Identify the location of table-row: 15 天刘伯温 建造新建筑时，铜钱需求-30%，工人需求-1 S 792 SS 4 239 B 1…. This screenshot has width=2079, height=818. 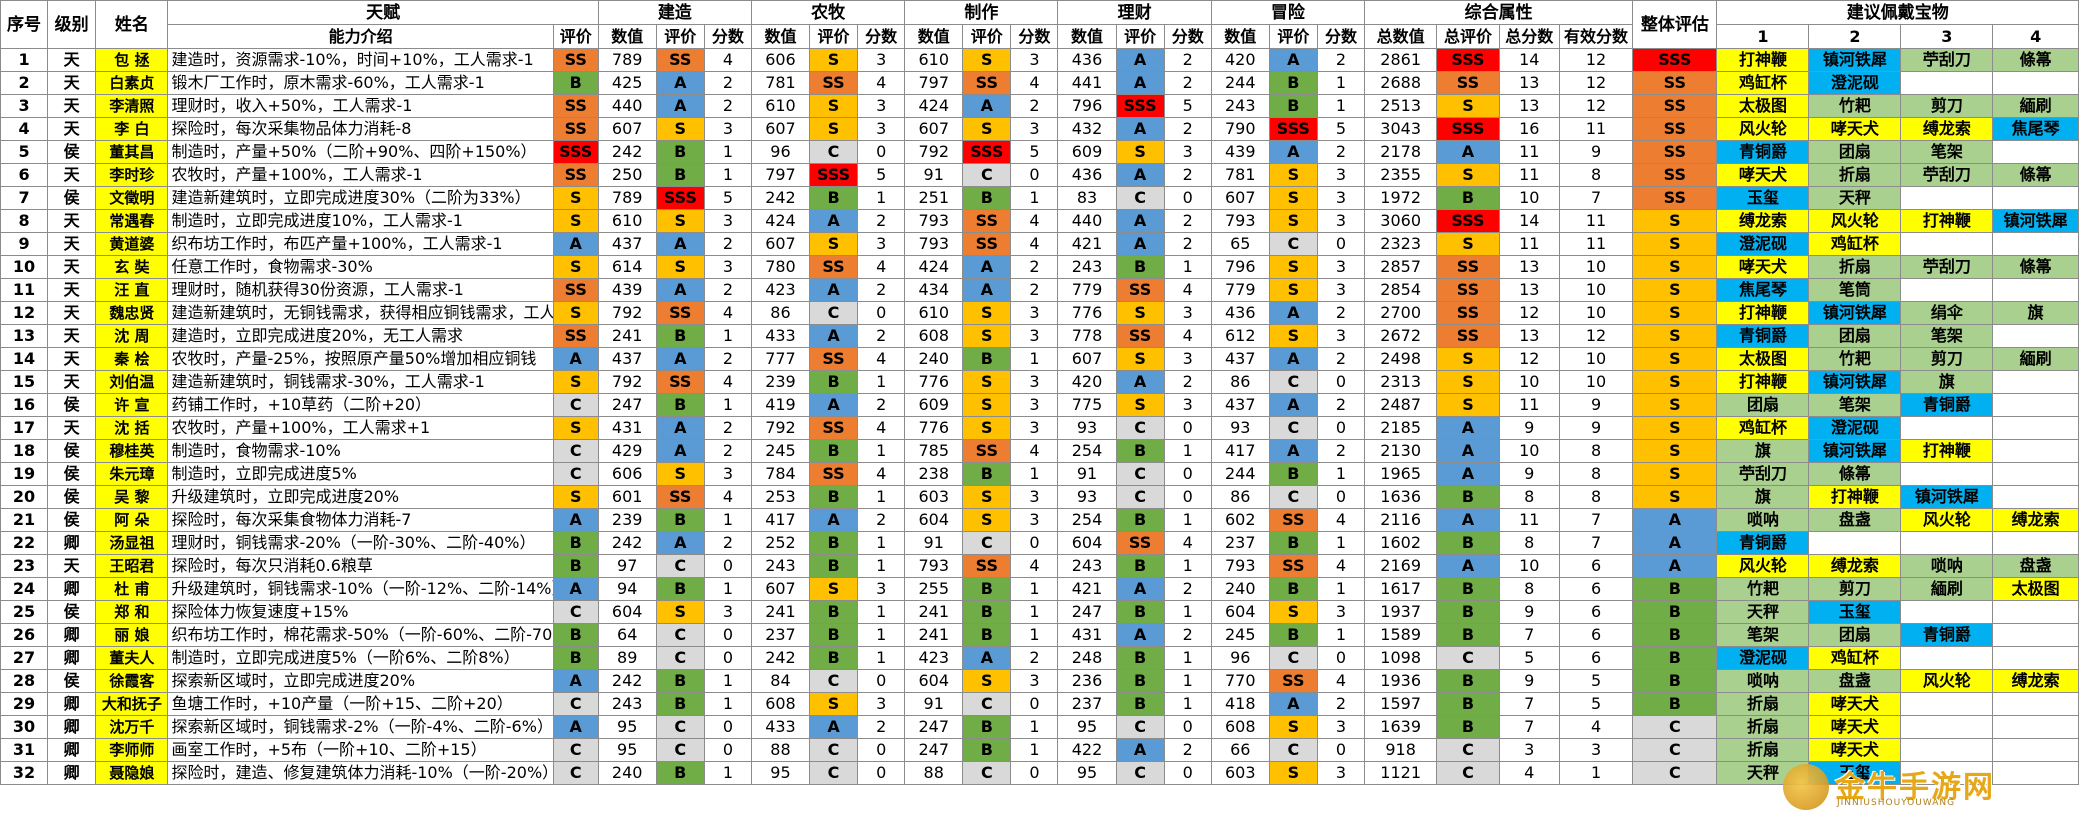
(1039, 382).